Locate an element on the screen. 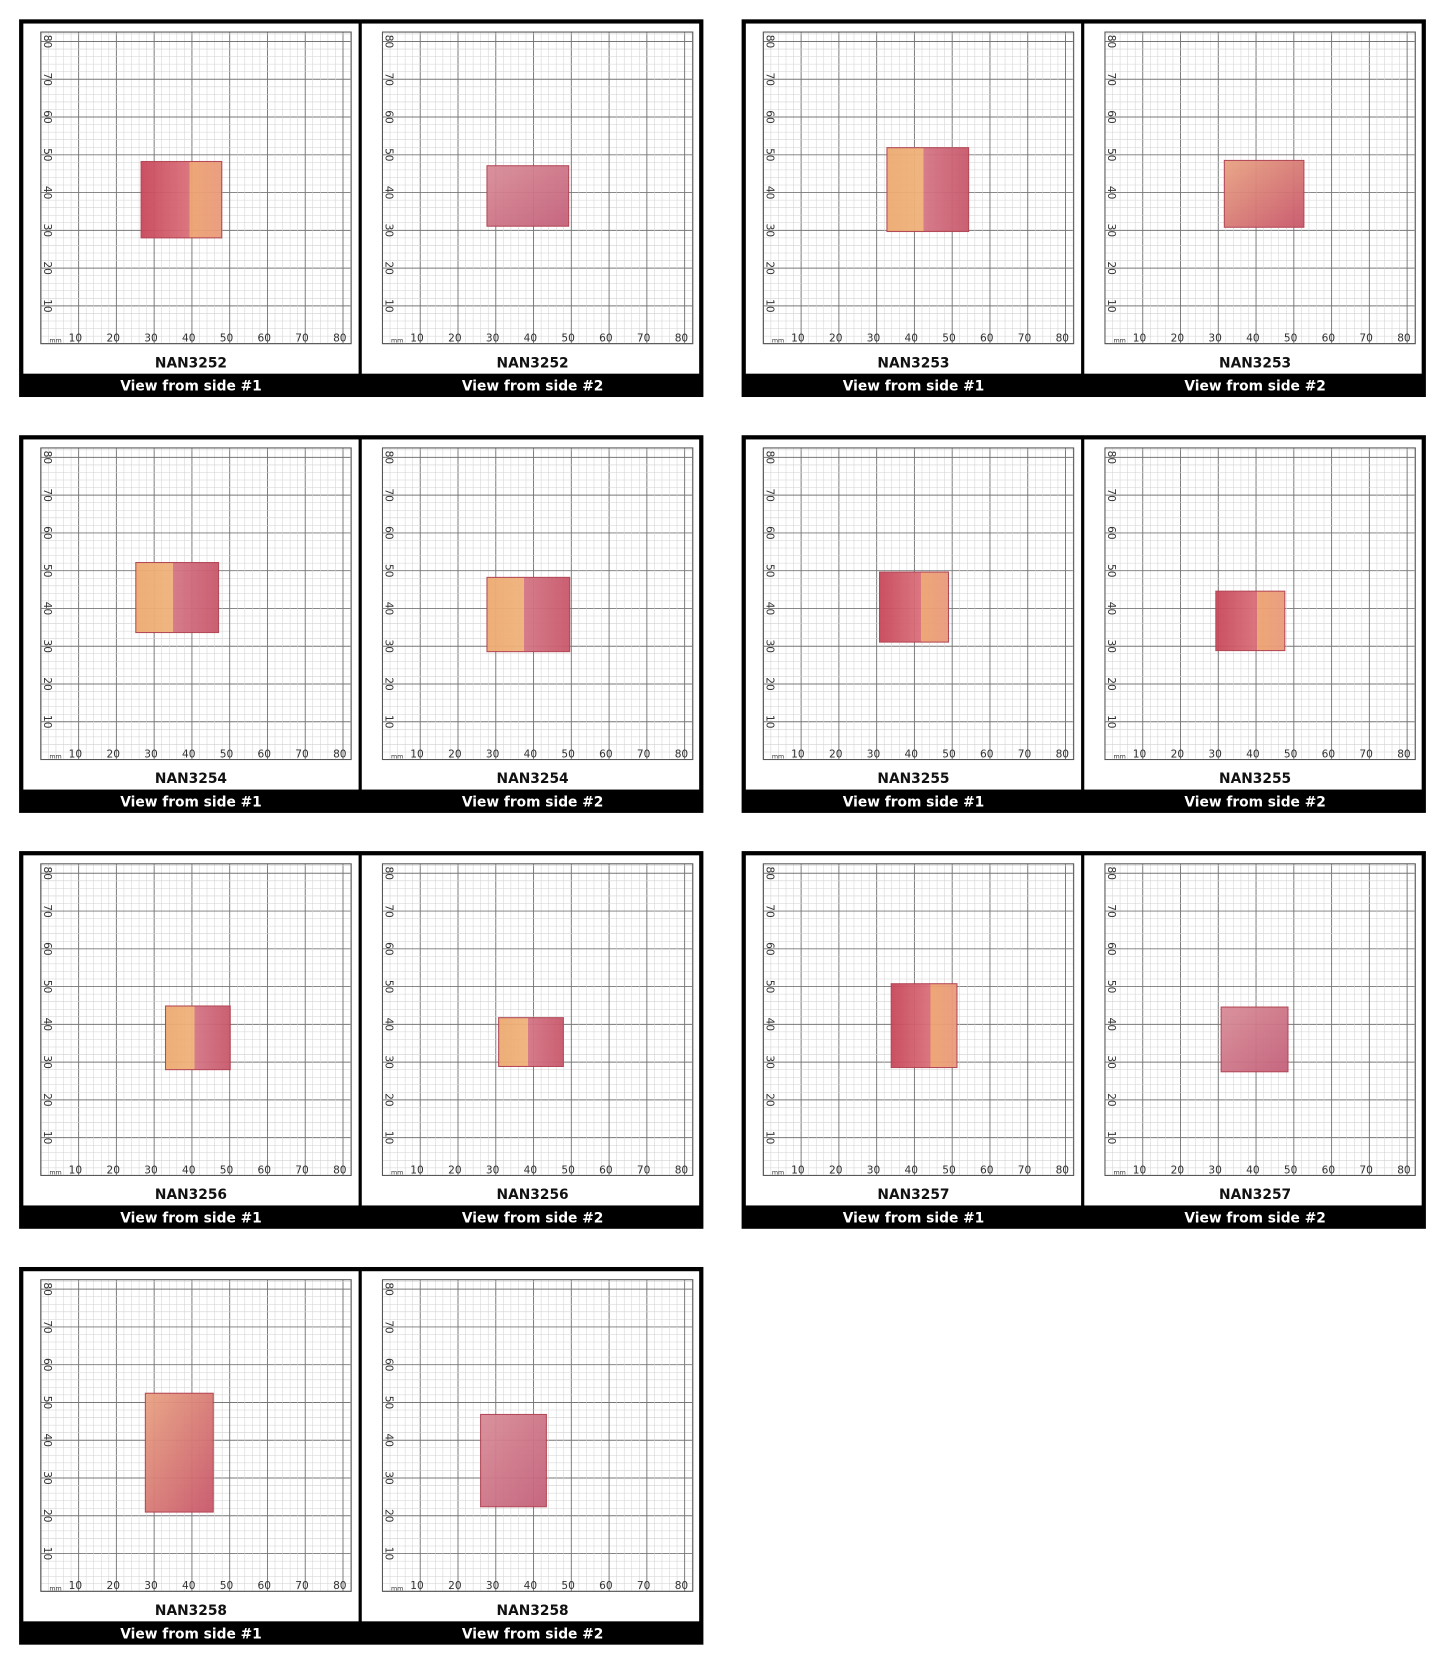  product-code: NAN3253 is located at coordinates (1255, 363).